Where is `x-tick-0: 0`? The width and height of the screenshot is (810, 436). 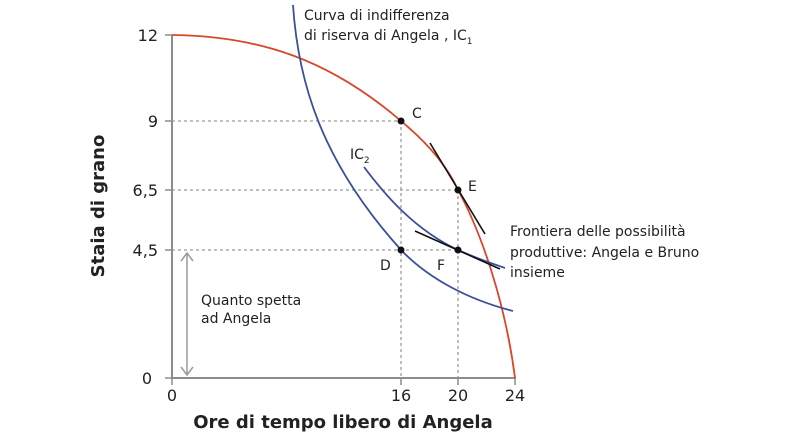 x-tick-0: 0 is located at coordinates (172, 395).